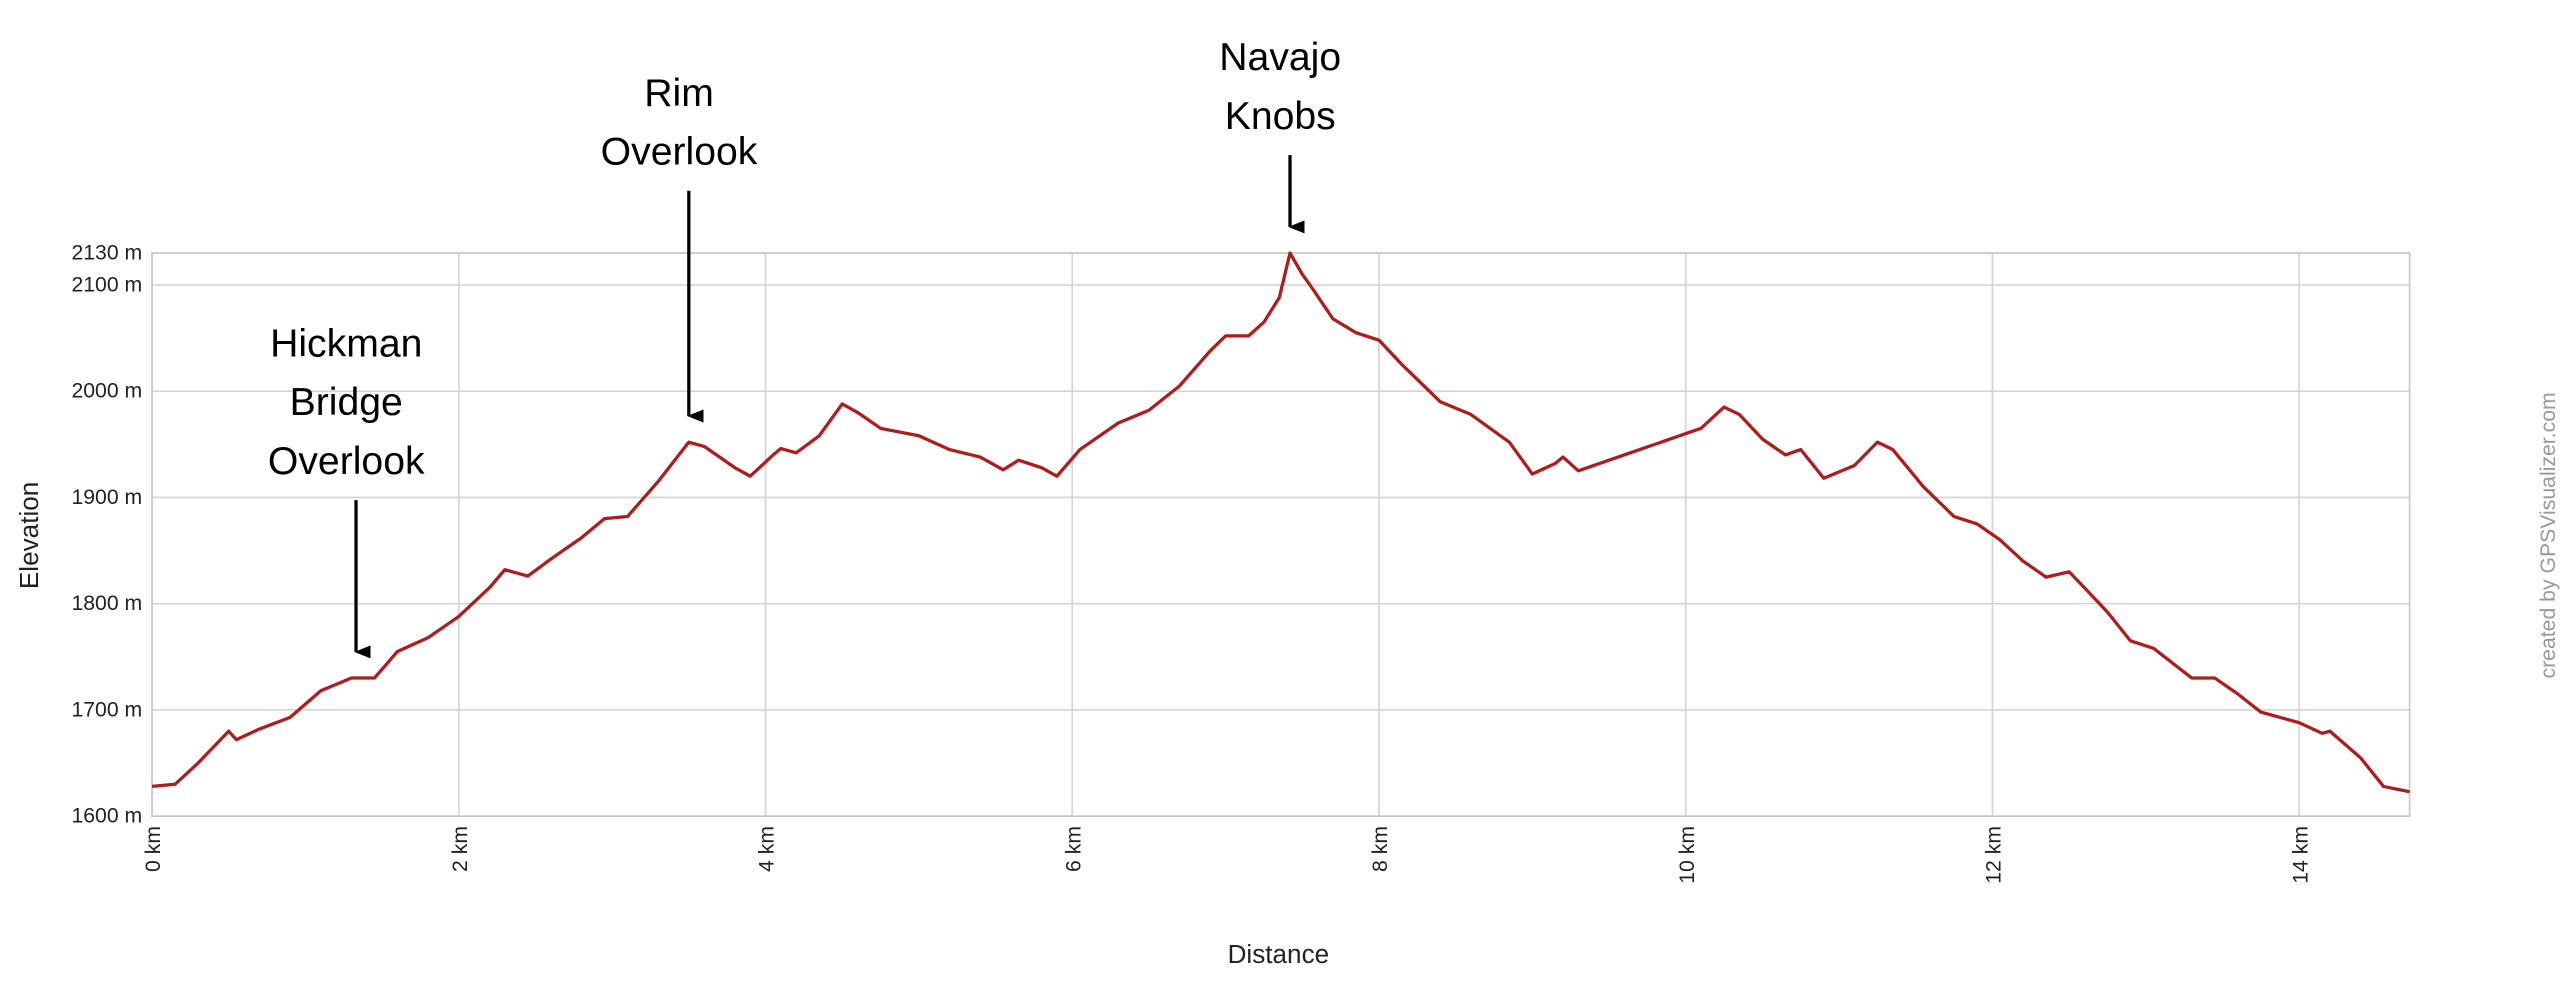 This screenshot has width=2560, height=999. Describe the element at coordinates (679, 93) in the screenshot. I see `annotation-text: Rim` at that location.